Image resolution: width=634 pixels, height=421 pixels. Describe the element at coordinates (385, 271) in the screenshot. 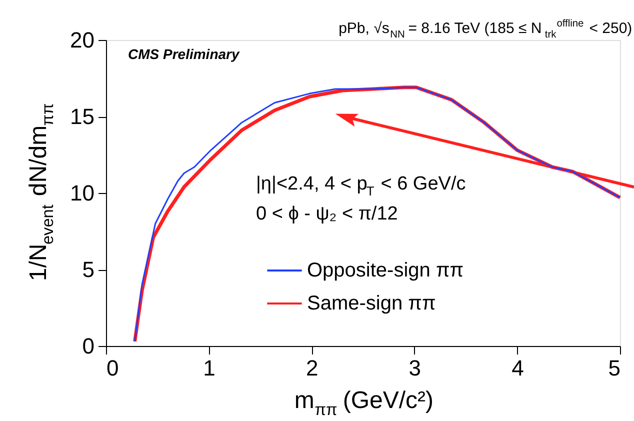

I see `legend-label: Opposite-sign ππ` at that location.